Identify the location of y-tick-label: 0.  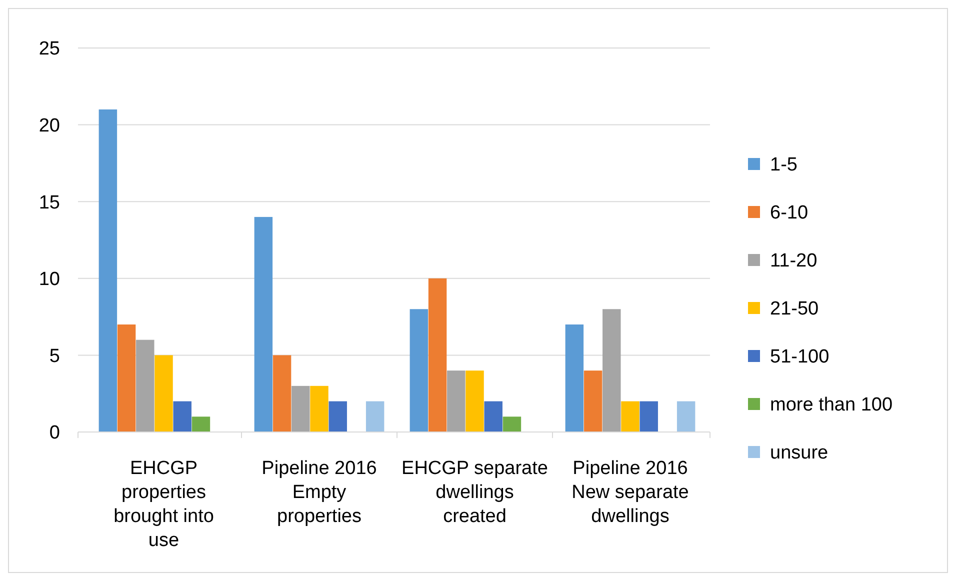
(54, 433).